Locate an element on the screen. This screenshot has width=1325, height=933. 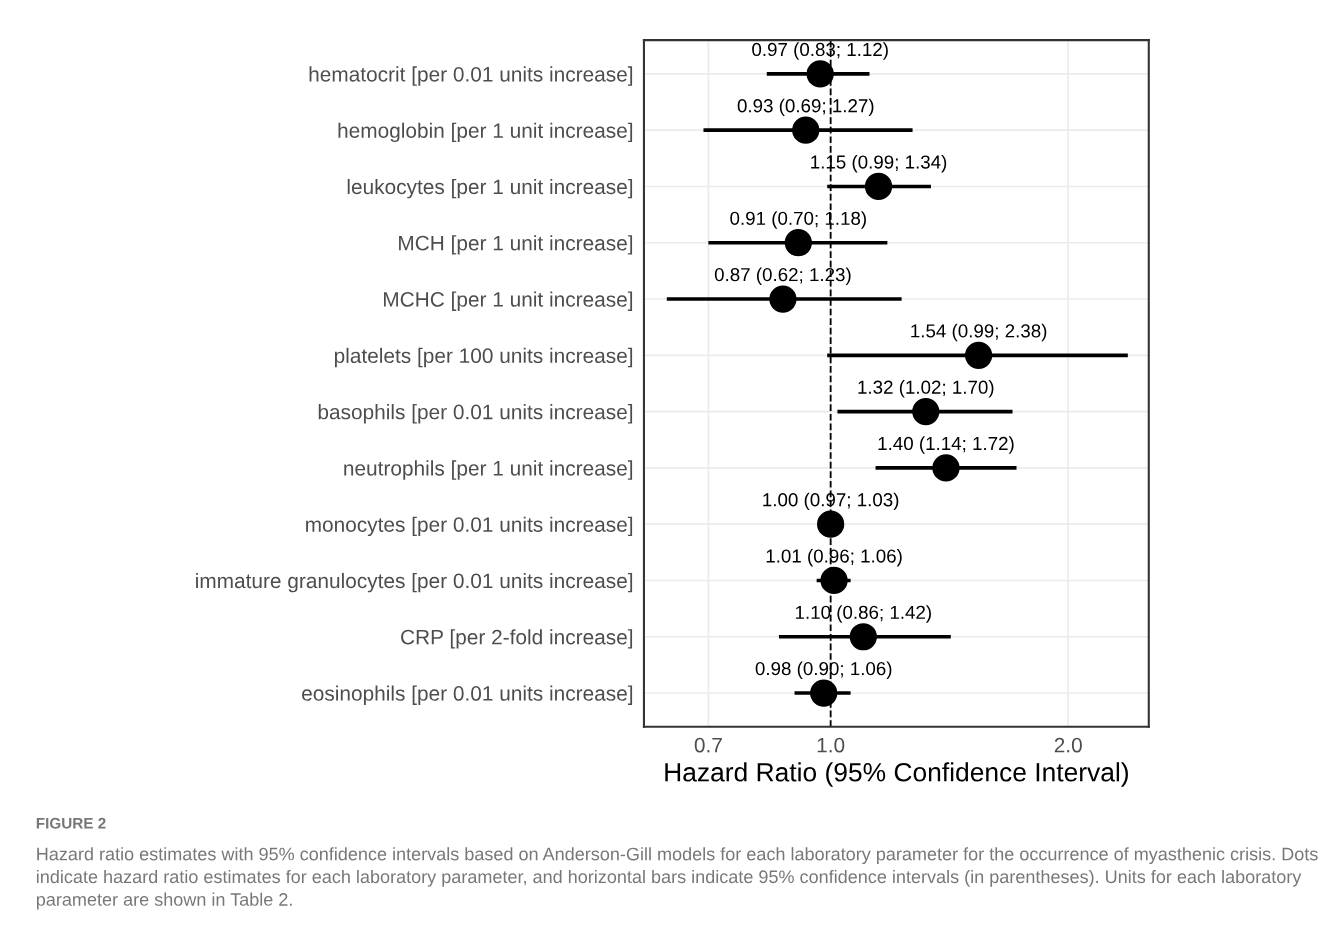
y-tick-label: monocytes [per 0.01 units increase] is located at coordinates (469, 526).